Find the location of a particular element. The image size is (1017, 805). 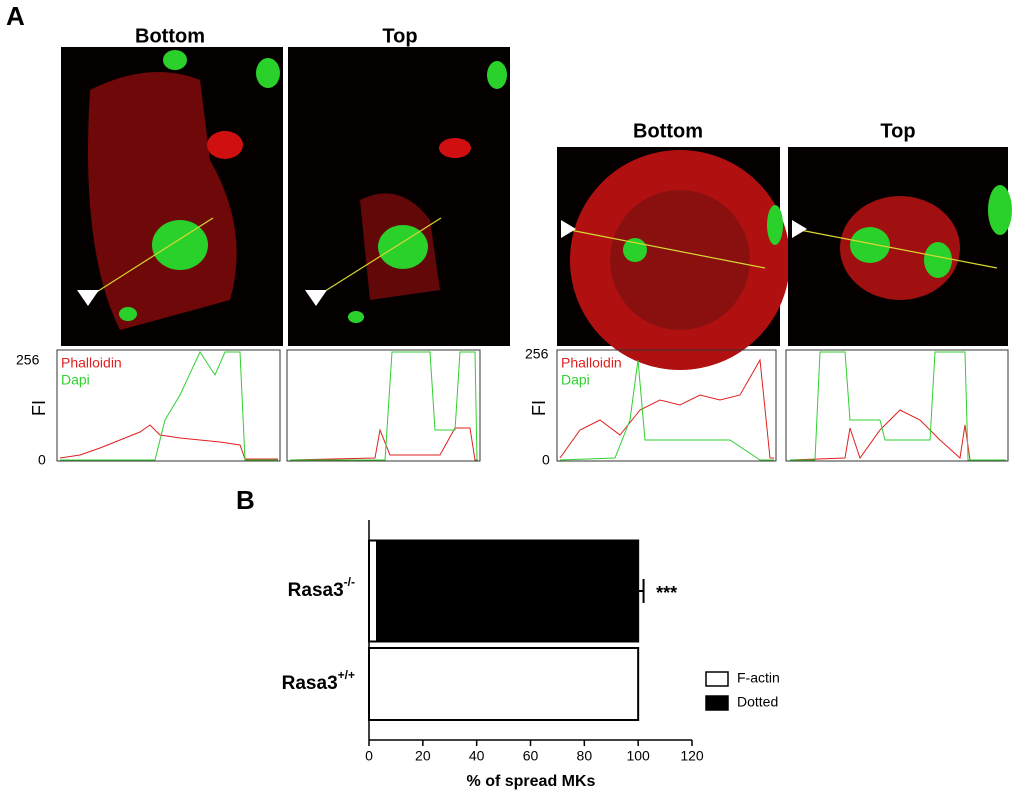

panel-label: B is located at coordinates (245, 500).